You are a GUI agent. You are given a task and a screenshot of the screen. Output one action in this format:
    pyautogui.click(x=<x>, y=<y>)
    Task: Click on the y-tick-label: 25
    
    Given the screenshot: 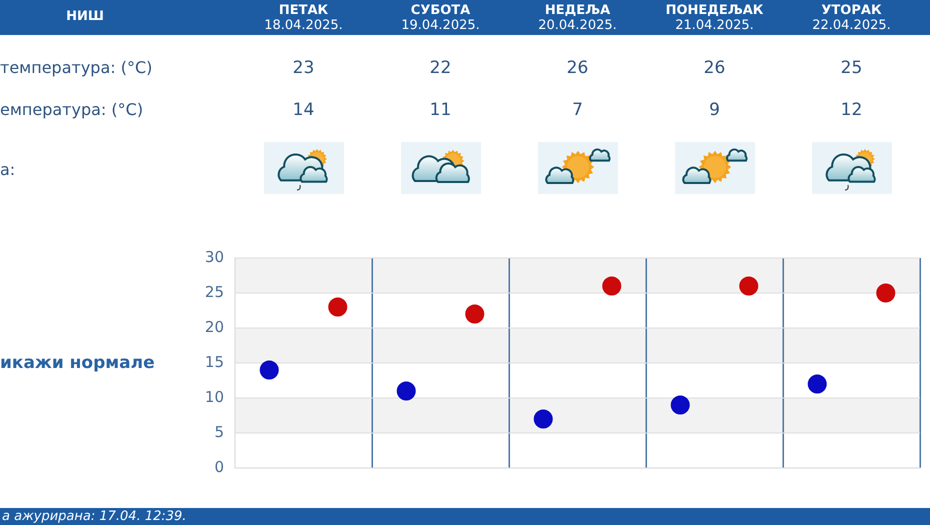 What is the action you would take?
    pyautogui.click(x=214, y=291)
    